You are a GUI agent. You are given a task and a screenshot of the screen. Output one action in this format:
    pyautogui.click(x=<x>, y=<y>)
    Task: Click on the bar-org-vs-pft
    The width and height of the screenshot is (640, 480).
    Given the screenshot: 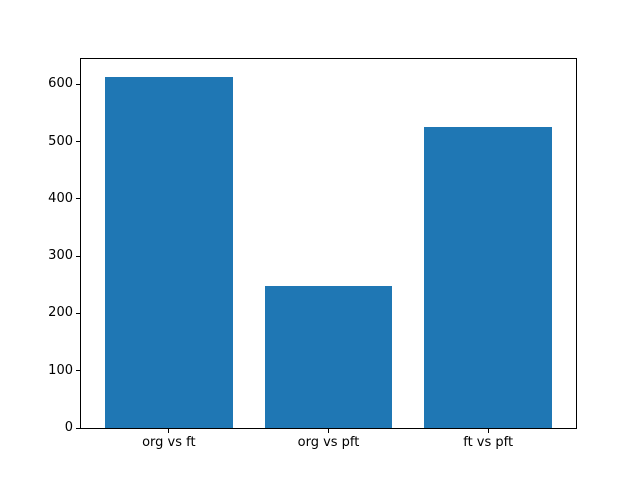 What is the action you would take?
    pyautogui.click(x=328, y=357)
    